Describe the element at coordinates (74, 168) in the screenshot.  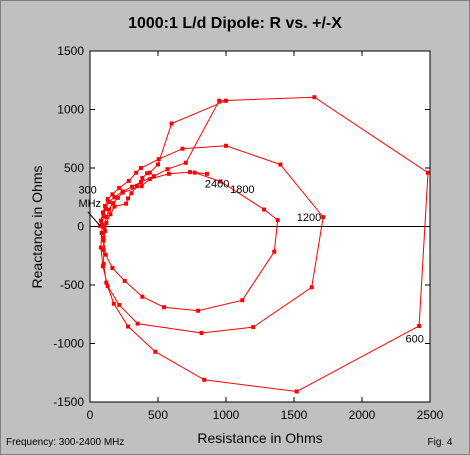
I see `y-tick-label: 500` at that location.